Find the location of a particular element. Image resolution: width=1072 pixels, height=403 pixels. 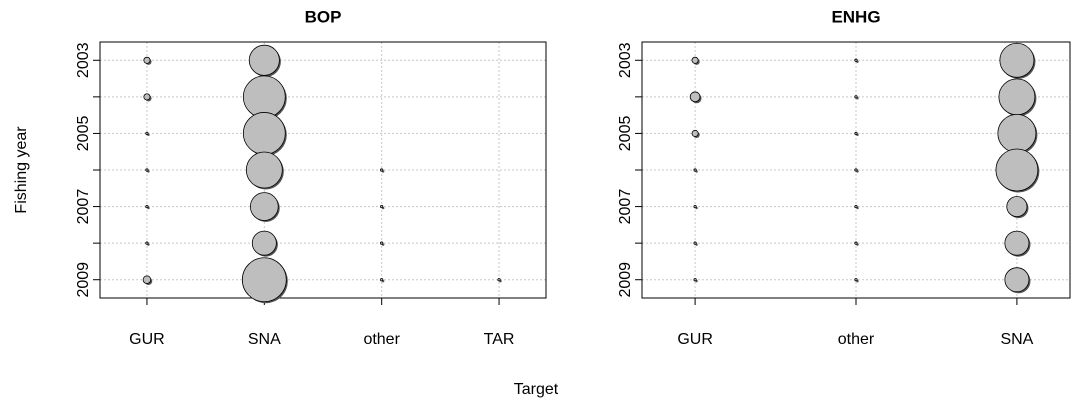

chart-title: ENHG is located at coordinates (855, 16).